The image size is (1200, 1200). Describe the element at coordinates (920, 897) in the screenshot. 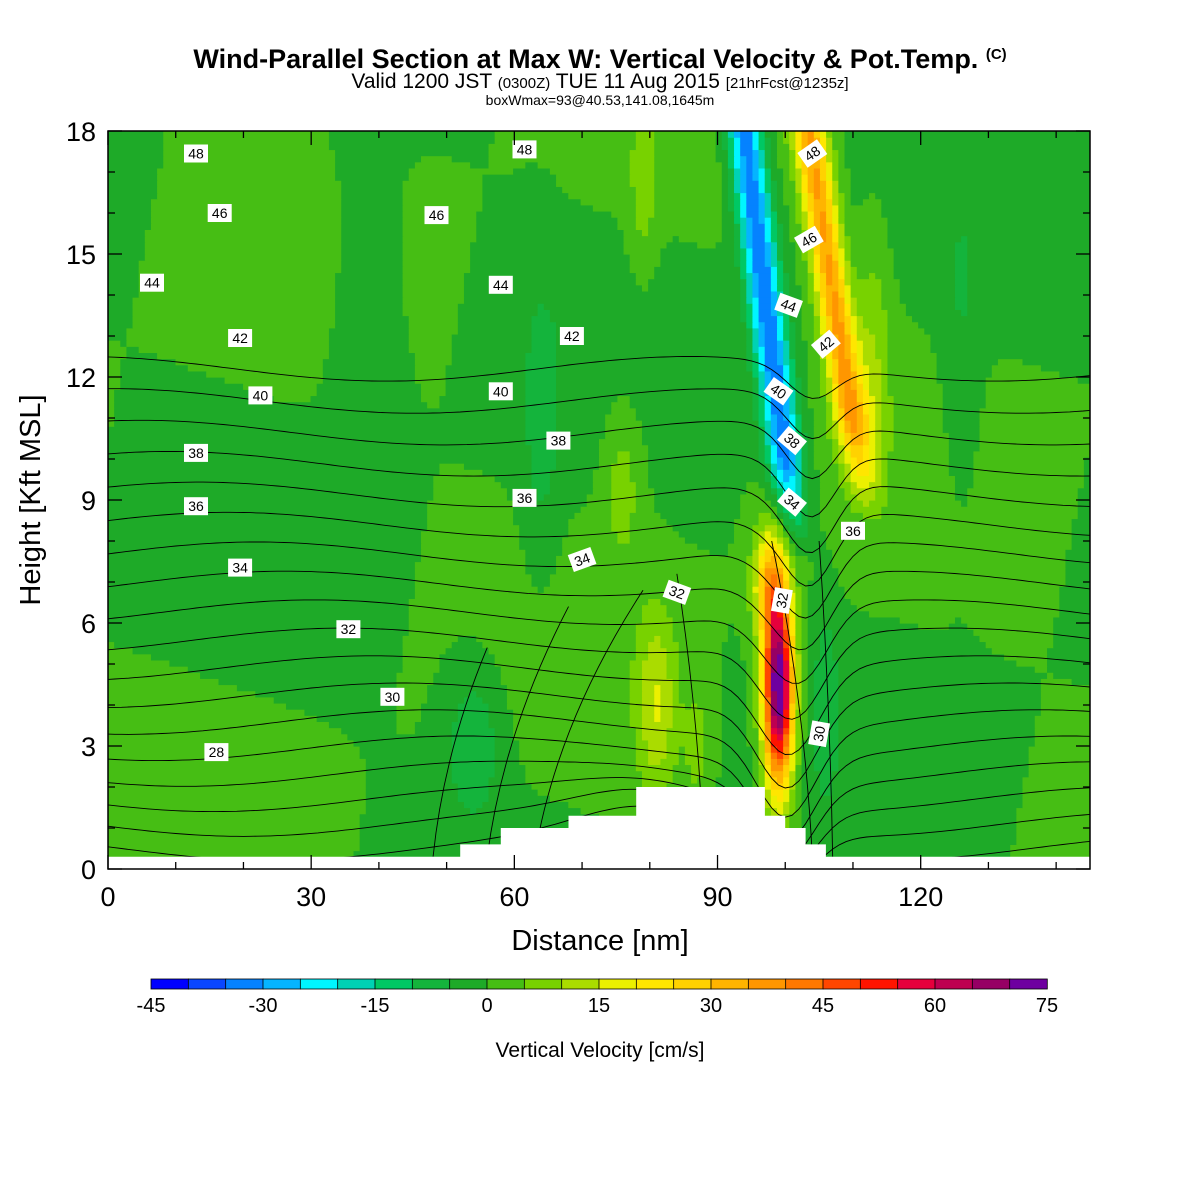

I see `x-tick-label: 120` at that location.